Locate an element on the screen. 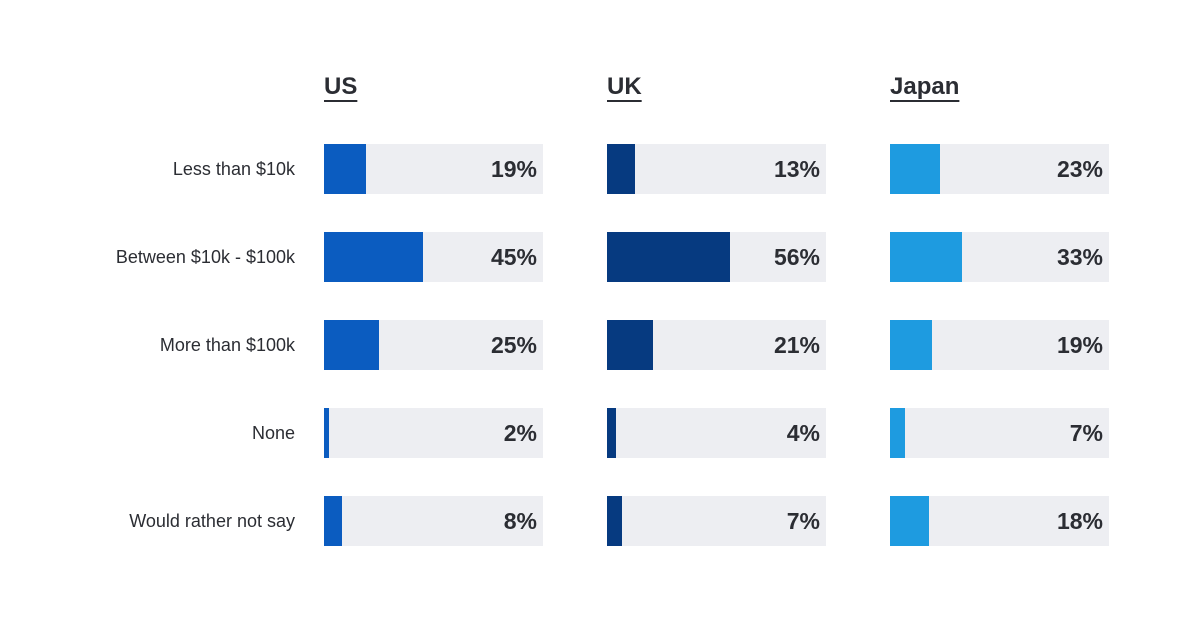 This screenshot has width=1200, height=620. bar-track: 8% is located at coordinates (433, 521).